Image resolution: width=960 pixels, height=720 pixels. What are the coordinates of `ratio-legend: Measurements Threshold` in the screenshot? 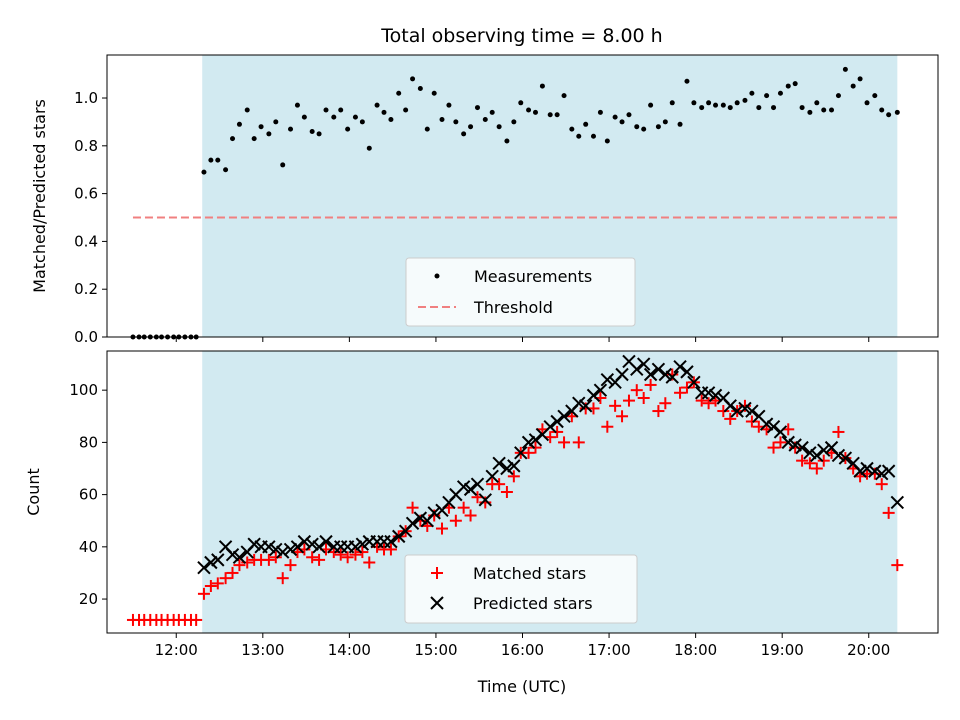 It's located at (520, 292).